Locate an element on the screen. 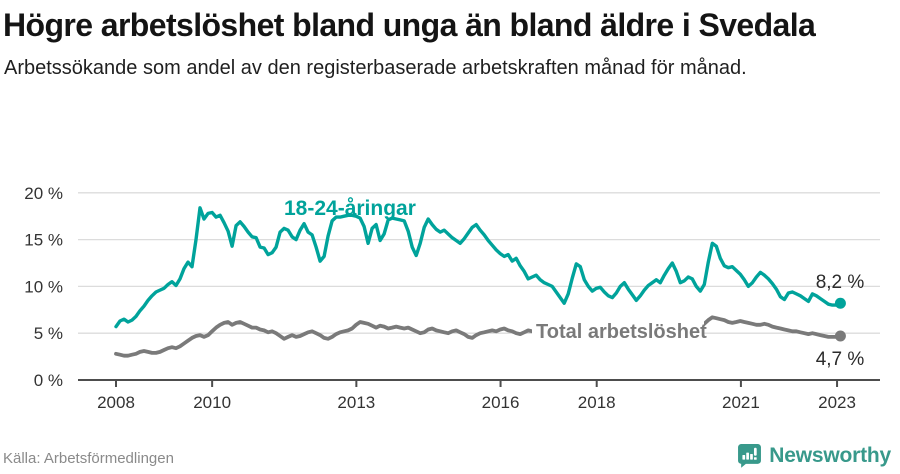  x-tick-label-2021: 2021 is located at coordinates (741, 402).